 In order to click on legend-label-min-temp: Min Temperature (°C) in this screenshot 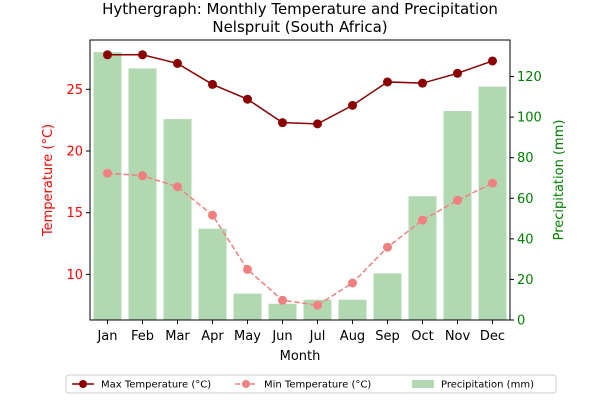, I will do `click(317, 385)`.